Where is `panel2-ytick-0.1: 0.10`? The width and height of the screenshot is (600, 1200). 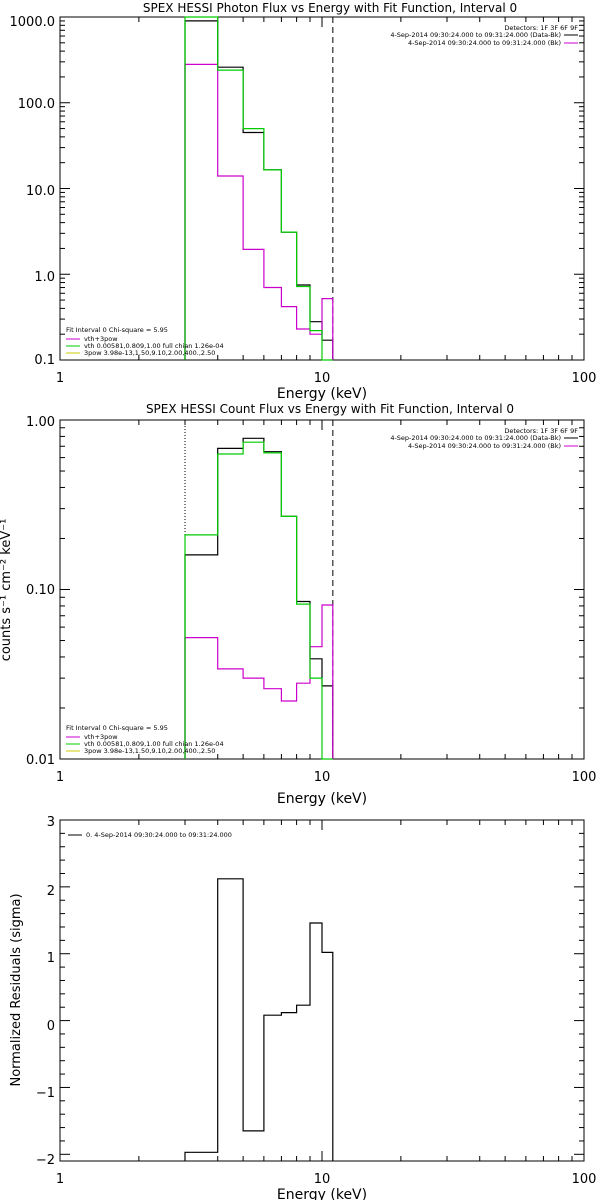 panel2-ytick-0.1: 0.10 is located at coordinates (40, 590).